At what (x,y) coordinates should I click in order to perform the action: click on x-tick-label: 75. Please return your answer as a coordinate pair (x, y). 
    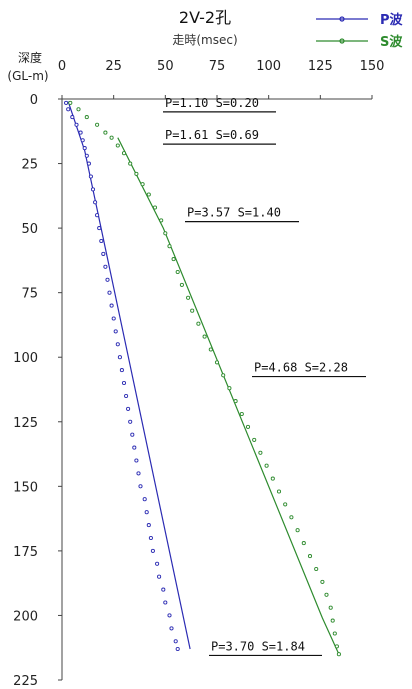
    Looking at the image, I should click on (217, 66).